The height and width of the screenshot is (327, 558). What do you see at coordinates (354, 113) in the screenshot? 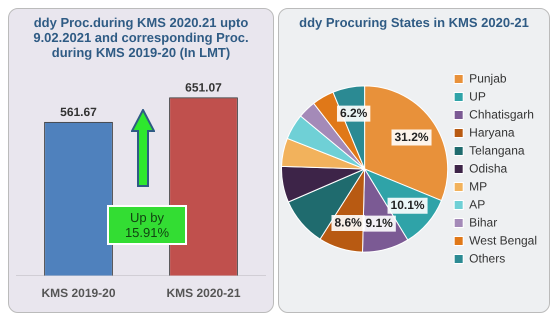
I see `data-label: 6.2%` at bounding box center [354, 113].